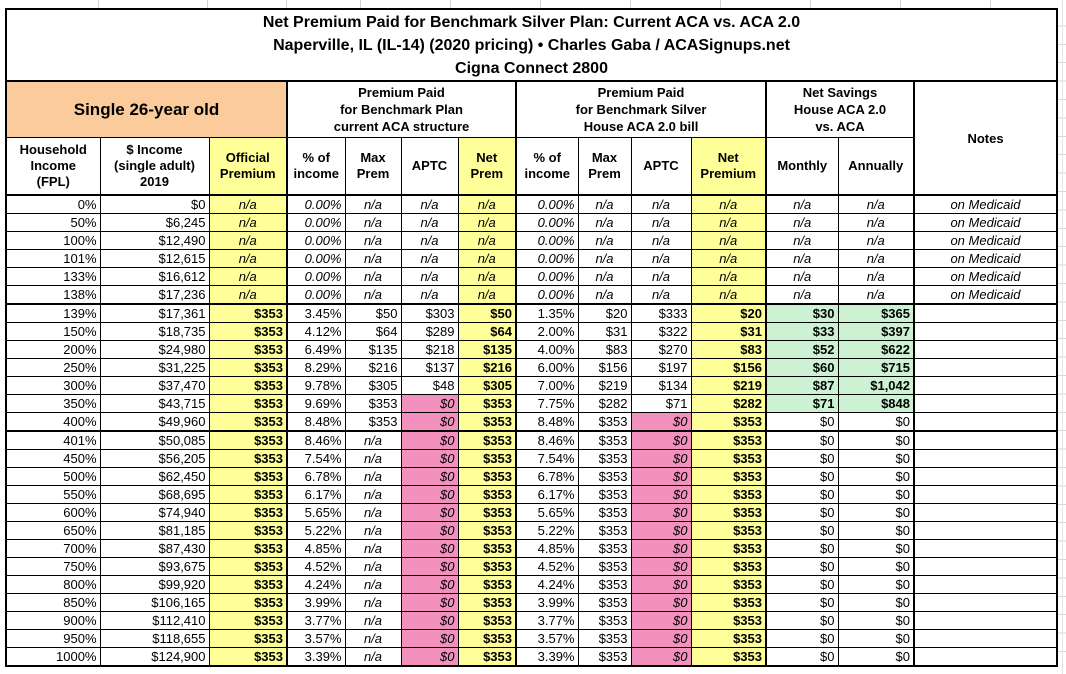 The width and height of the screenshot is (1066, 674). I want to click on aca-net-premium-cell: n/a, so click(487, 276).